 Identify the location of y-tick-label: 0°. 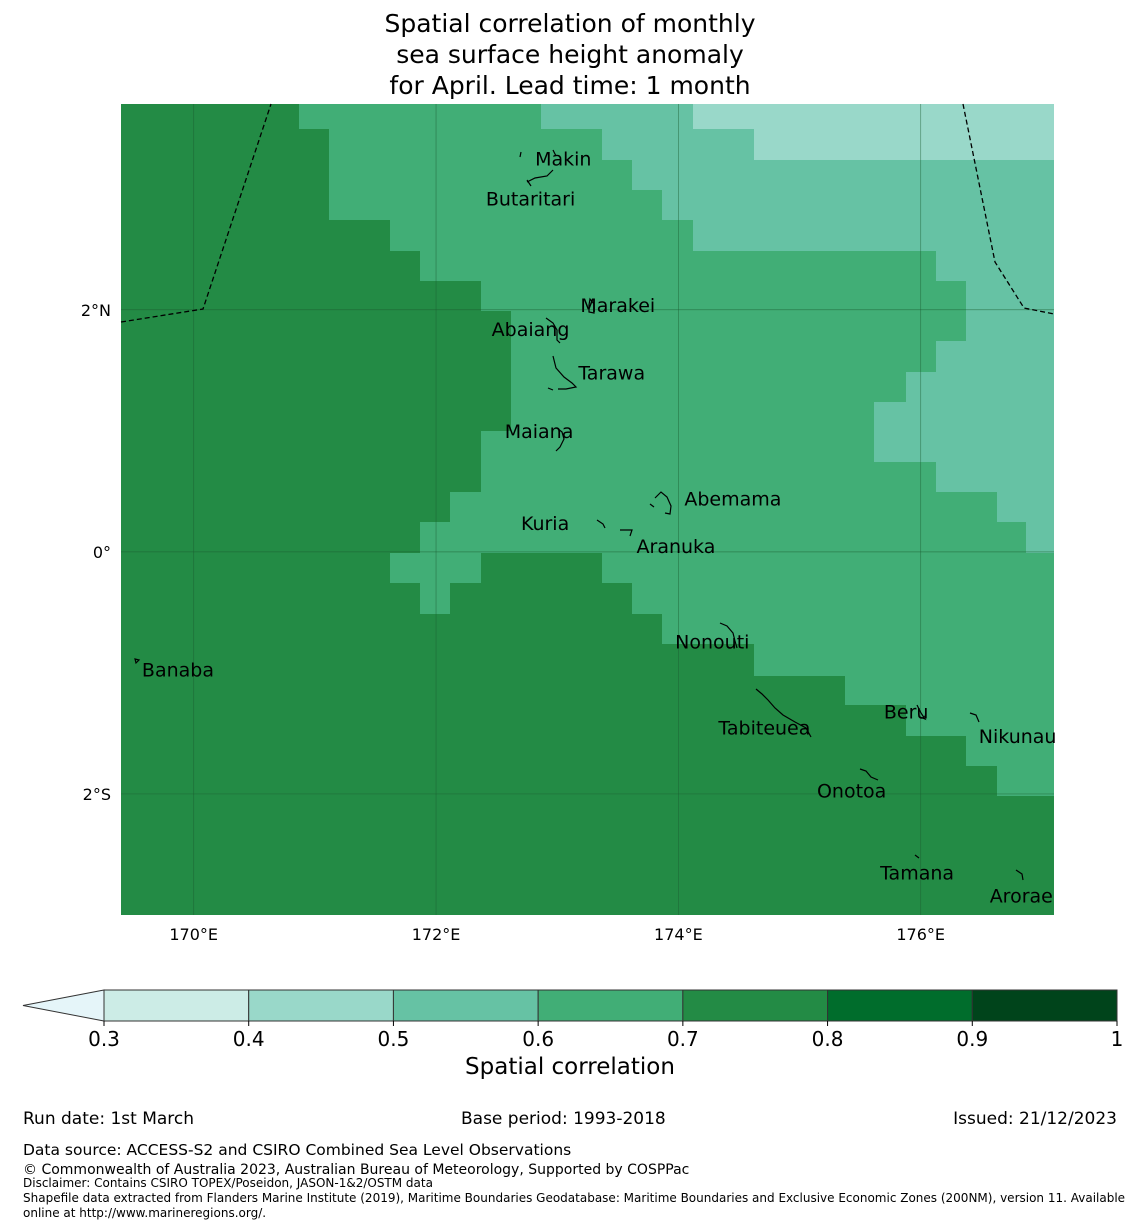
(102, 552).